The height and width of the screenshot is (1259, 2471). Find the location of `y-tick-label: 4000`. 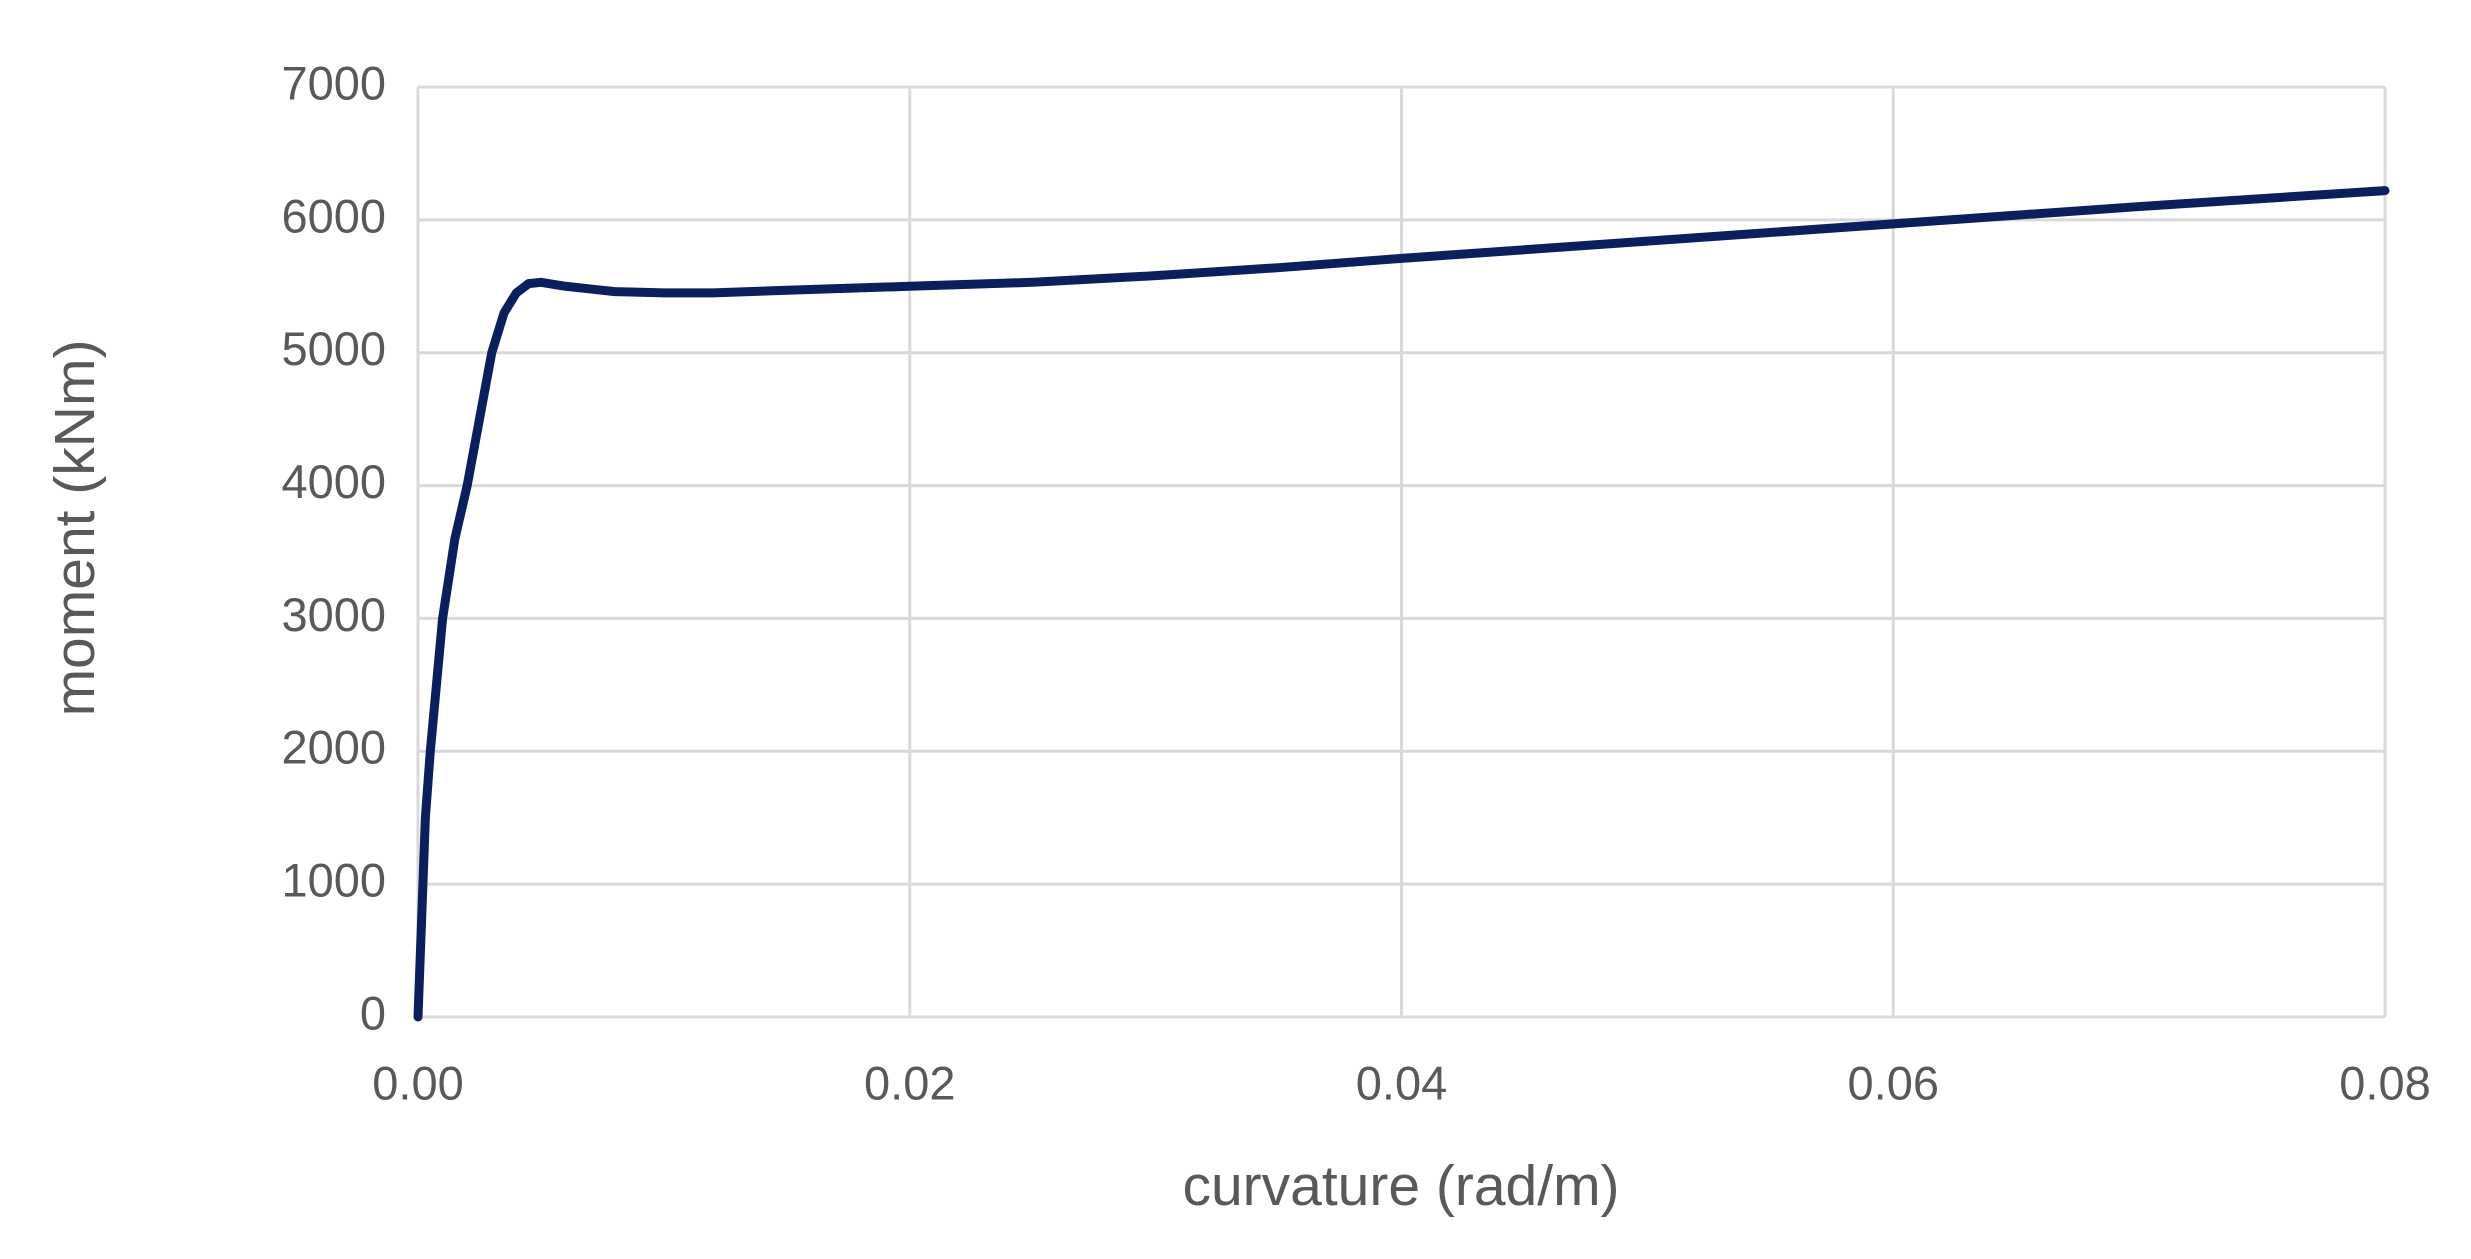

y-tick-label: 4000 is located at coordinates (333, 481).